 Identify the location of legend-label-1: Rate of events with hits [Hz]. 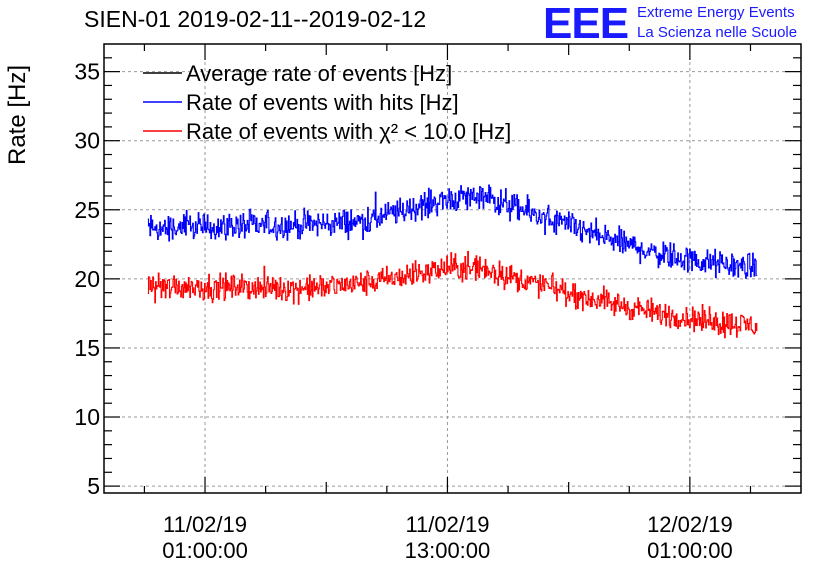
(322, 102).